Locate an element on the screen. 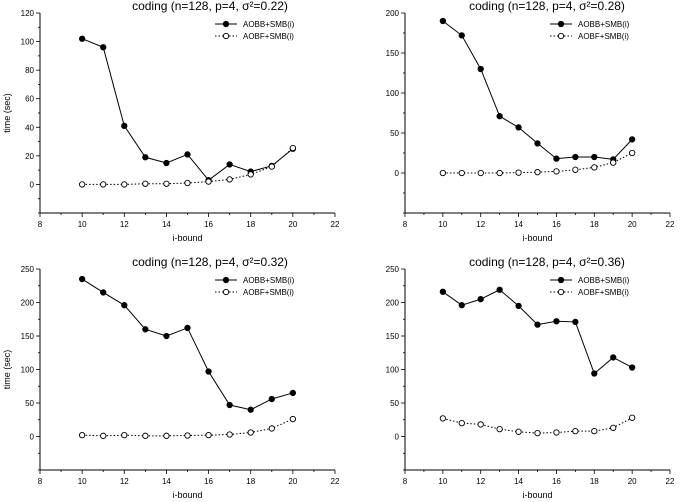 The height and width of the screenshot is (502, 700). y-tick-label: 80 is located at coordinates (29, 70).